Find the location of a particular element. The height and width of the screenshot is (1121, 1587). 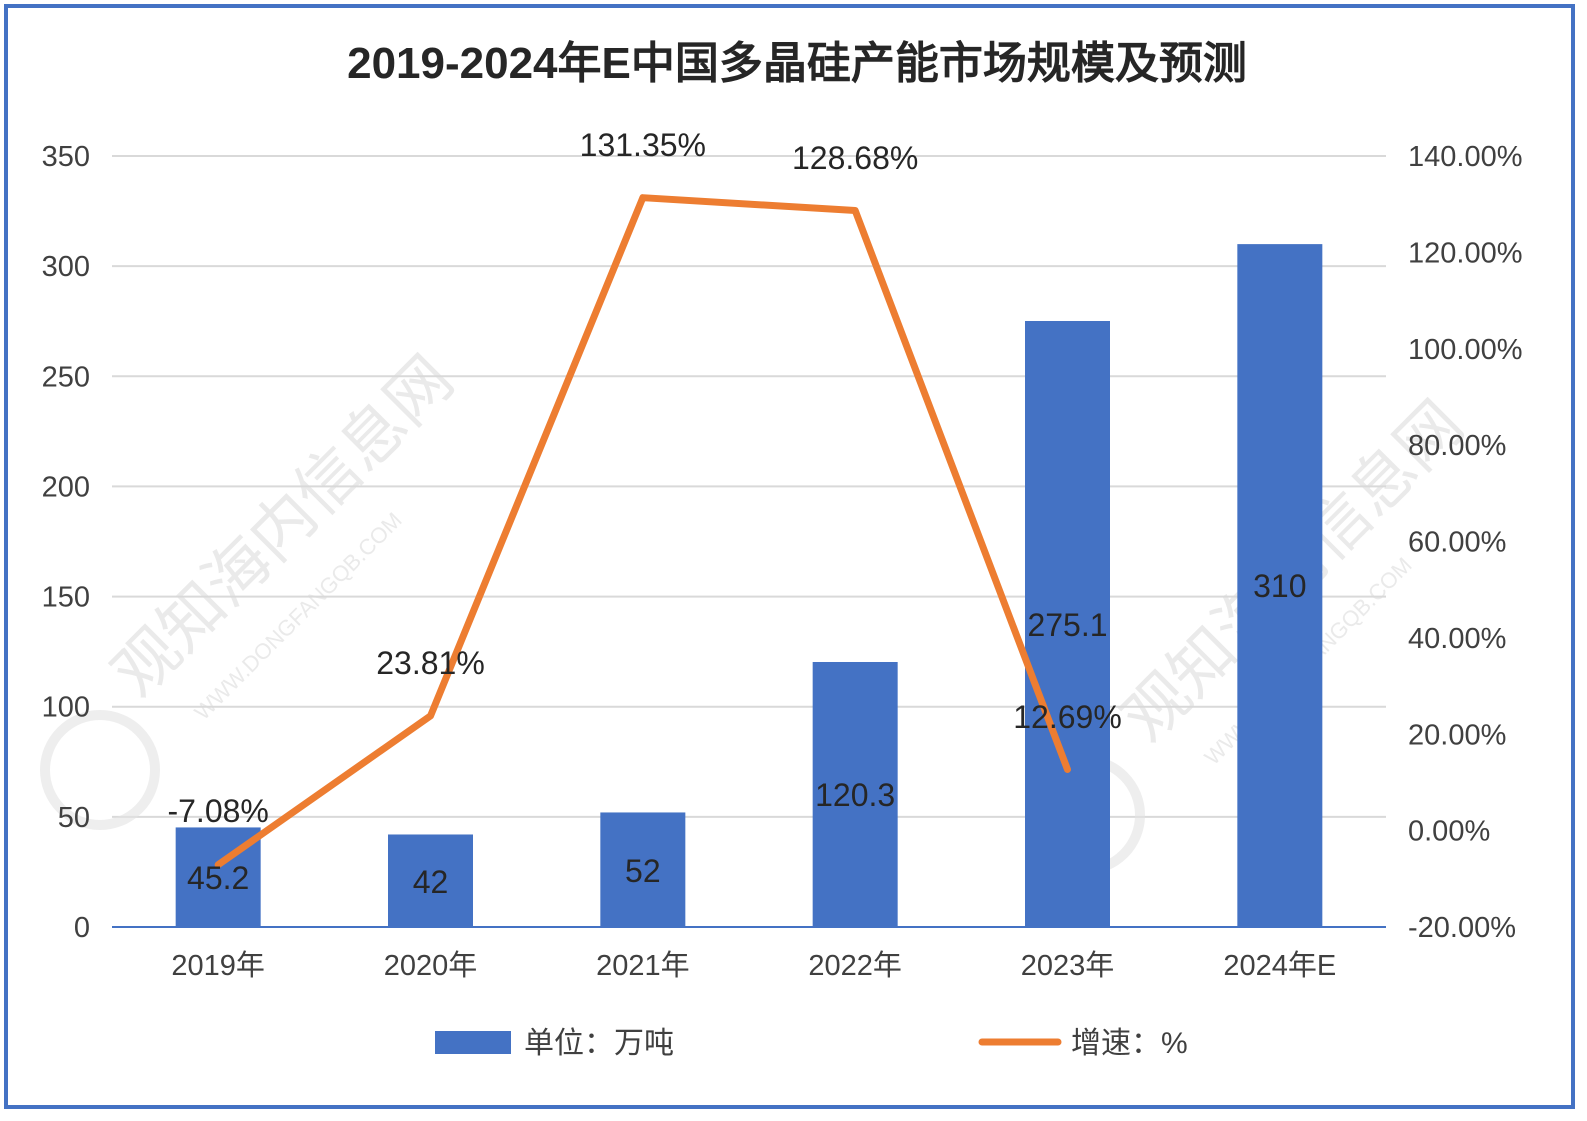

y-left-tick-label: 250 is located at coordinates (66, 377).